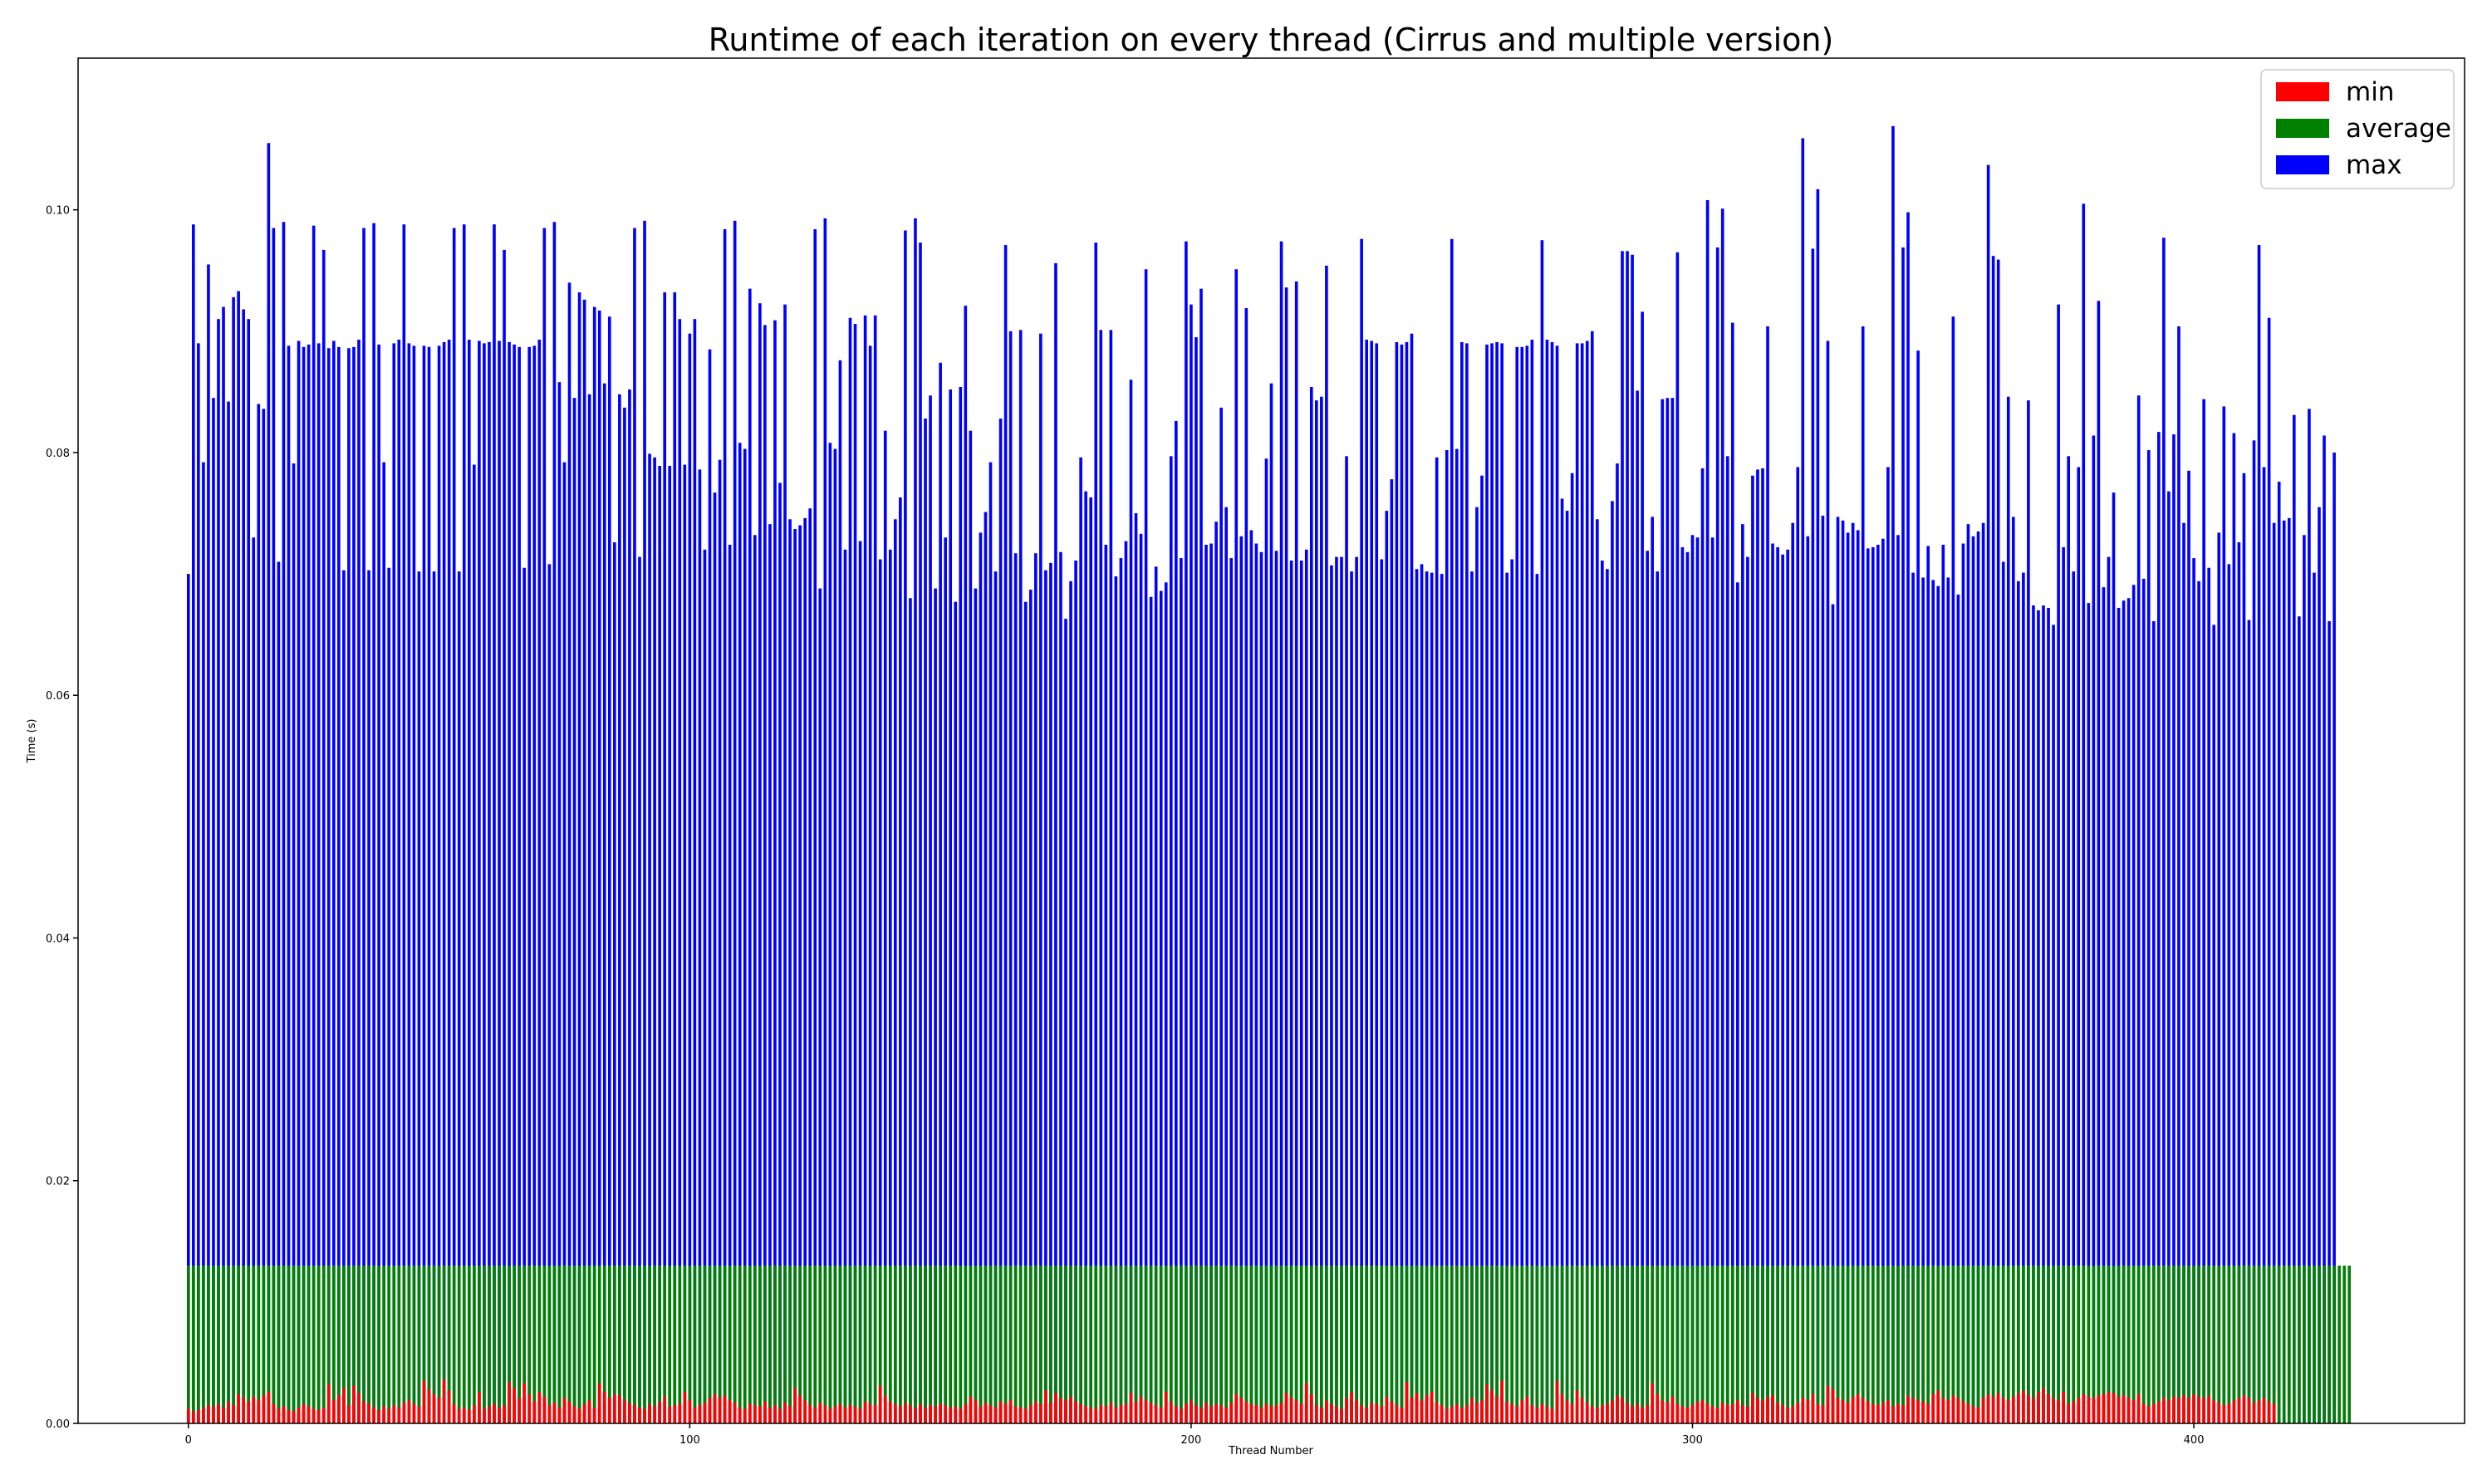 Image resolution: width=2492 pixels, height=1484 pixels. What do you see at coordinates (2194, 1440) in the screenshot?
I see `x-tick-label: 400` at bounding box center [2194, 1440].